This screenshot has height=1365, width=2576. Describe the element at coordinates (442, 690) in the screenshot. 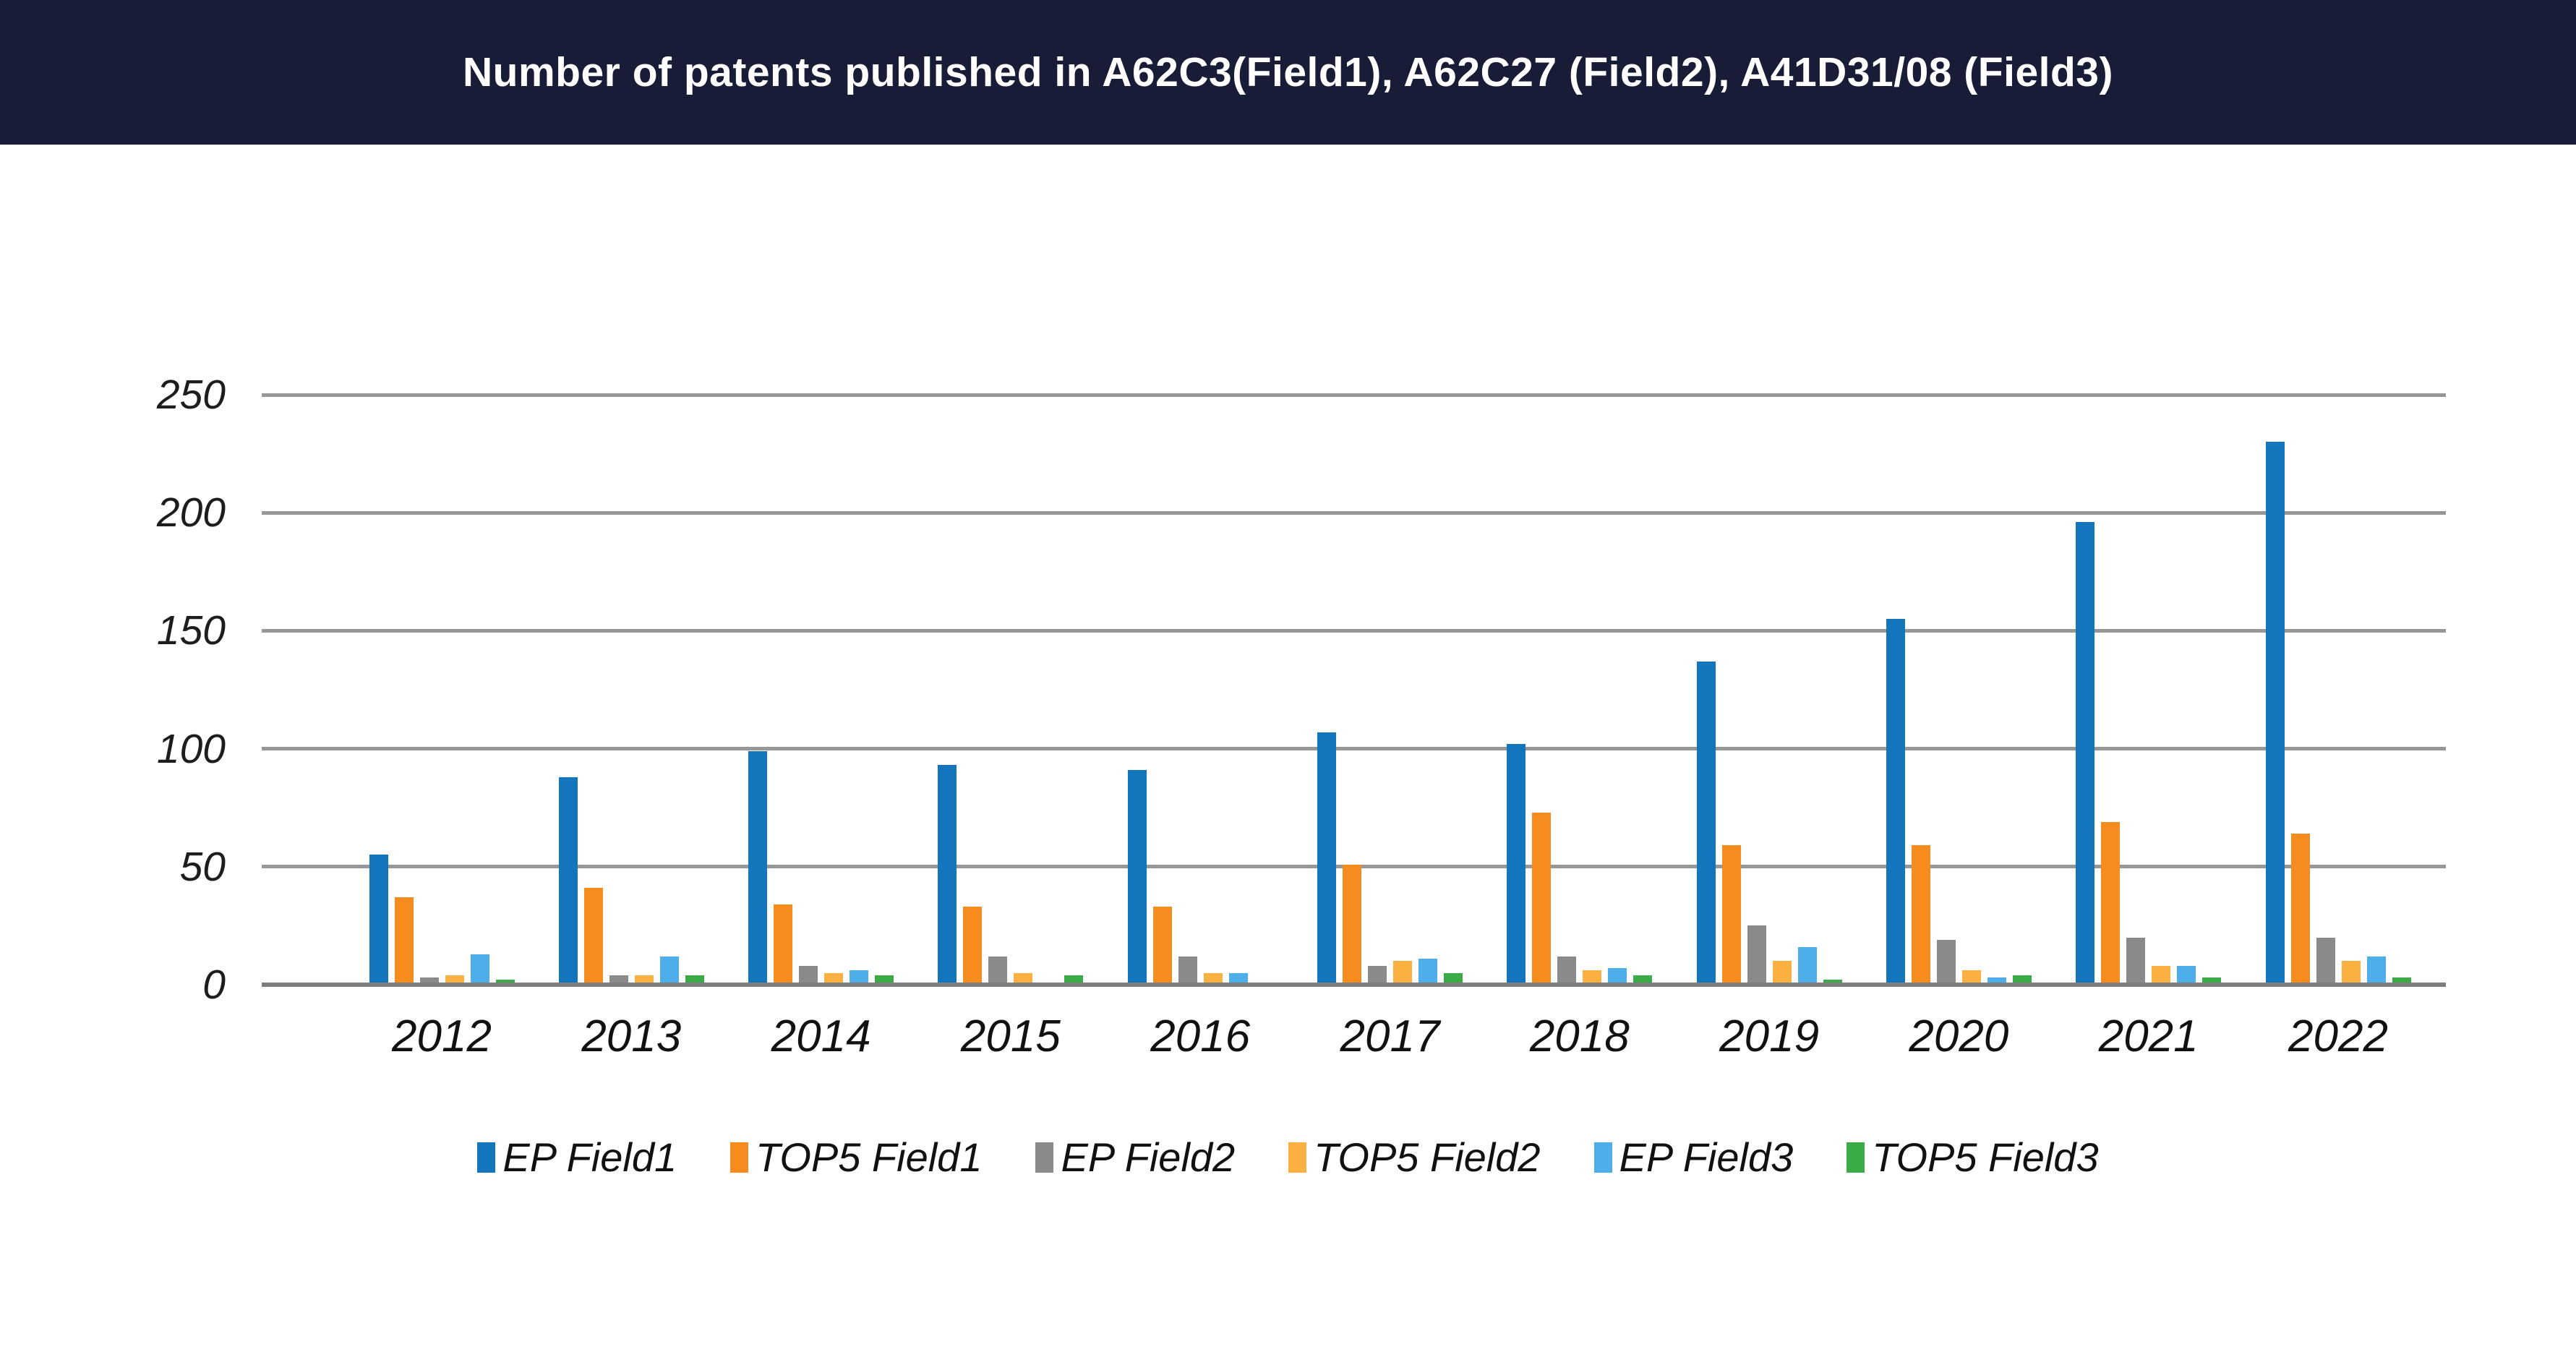

I see `bar-cluster-2012` at that location.